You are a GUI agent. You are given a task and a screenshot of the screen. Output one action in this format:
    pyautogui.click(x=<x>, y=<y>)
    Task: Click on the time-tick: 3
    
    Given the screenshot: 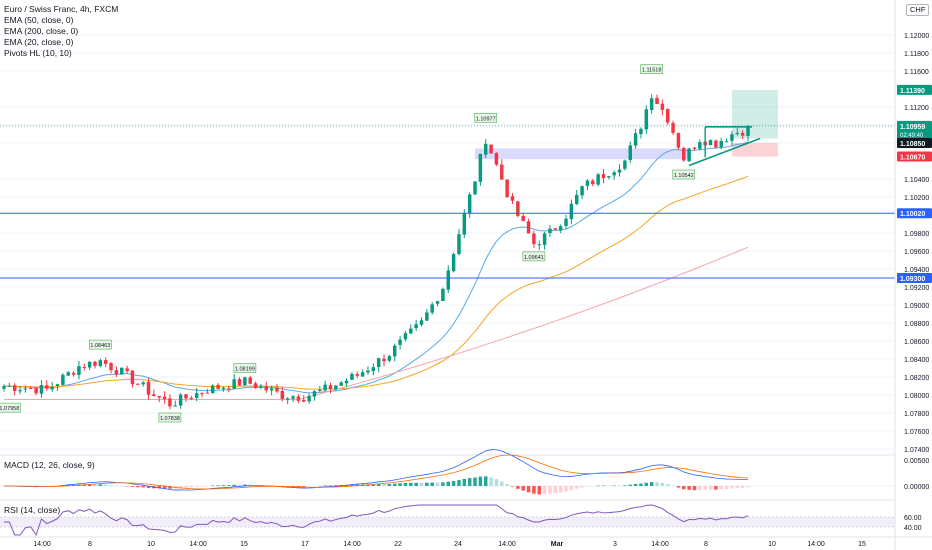 What is the action you would take?
    pyautogui.click(x=615, y=544)
    